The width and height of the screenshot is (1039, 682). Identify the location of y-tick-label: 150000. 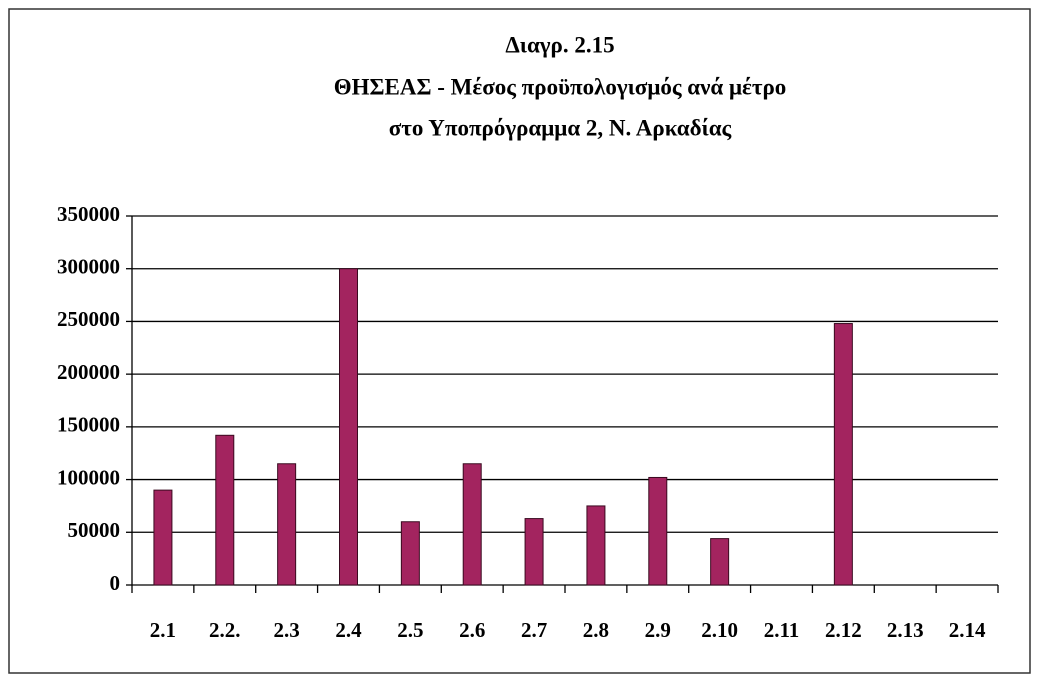
(88, 425).